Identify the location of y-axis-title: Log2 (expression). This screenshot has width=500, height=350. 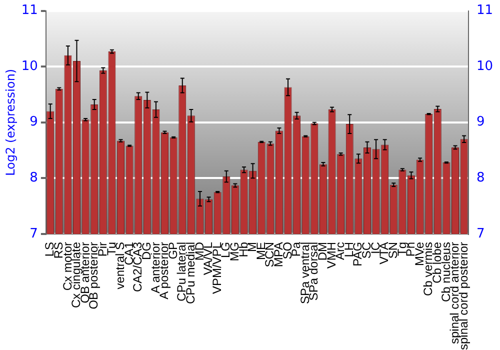
(10, 122).